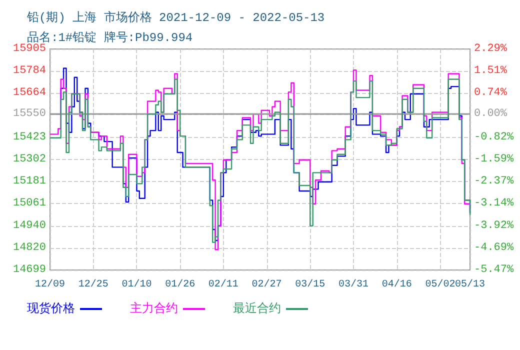 The image size is (520, 350). What do you see at coordinates (29, 160) in the screenshot?
I see `y-tick-label: 15302` at bounding box center [29, 160].